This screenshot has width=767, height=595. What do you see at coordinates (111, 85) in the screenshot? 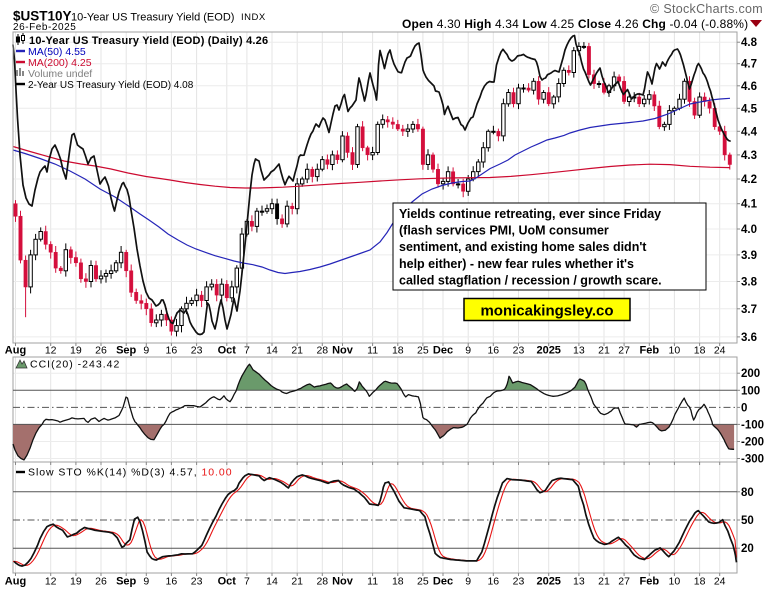
I see `svg-text:2-Year US Treasury Yield (EOD): 2-Year US Treasury Yield (EOD) 4.08` at bounding box center [111, 85].